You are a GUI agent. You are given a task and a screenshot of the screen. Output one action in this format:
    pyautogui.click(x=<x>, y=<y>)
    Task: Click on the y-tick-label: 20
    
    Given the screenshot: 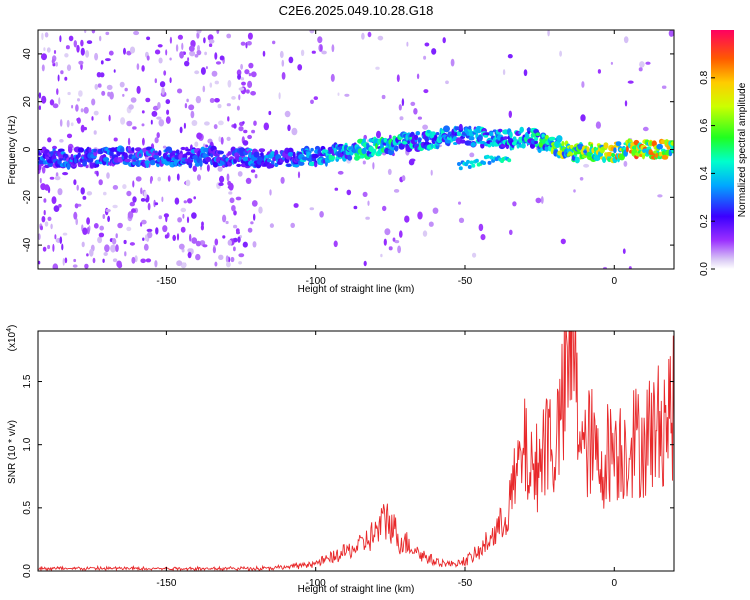 What is the action you would take?
    pyautogui.click(x=27, y=102)
    